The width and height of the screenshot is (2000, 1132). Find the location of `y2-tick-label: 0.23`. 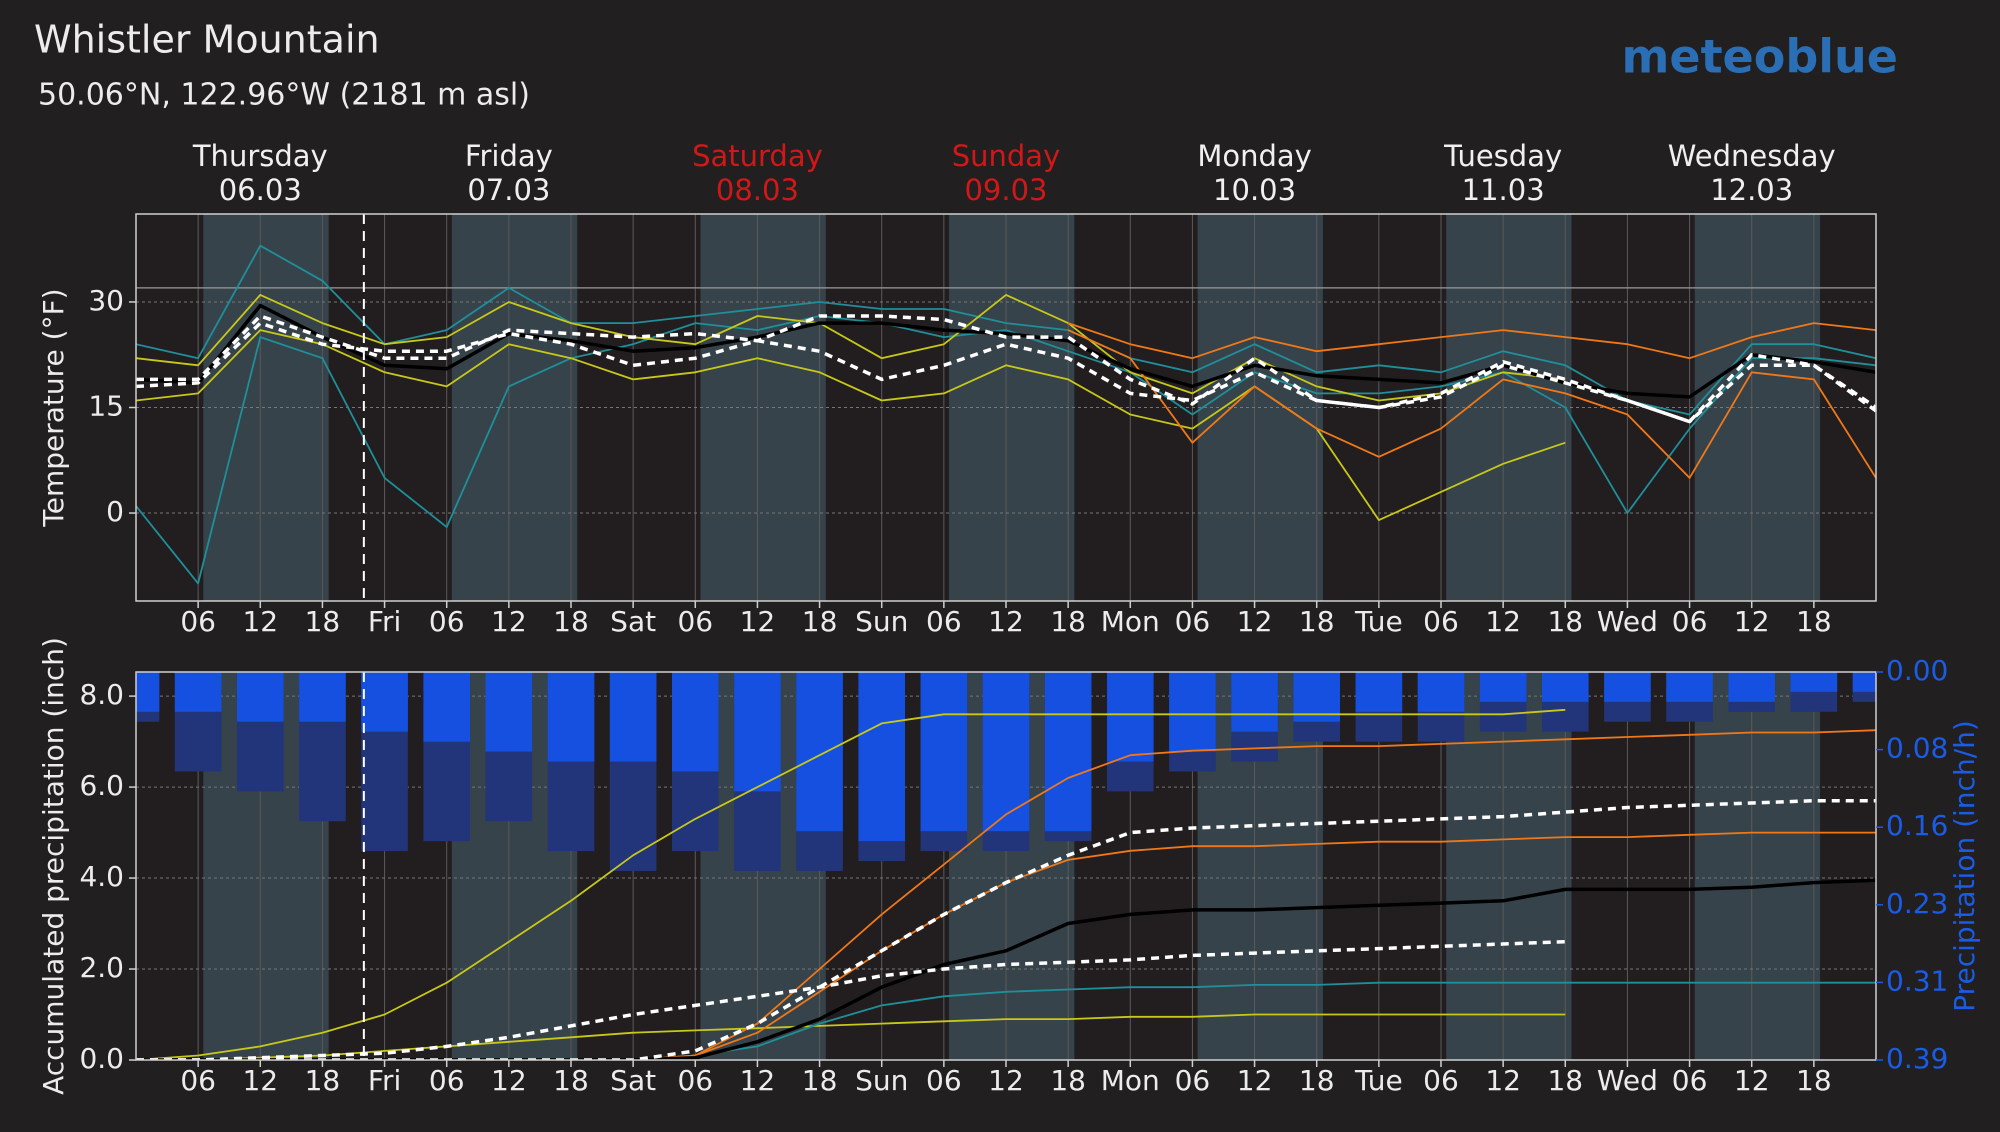

y2-tick-label: 0.23 is located at coordinates (1917, 903).